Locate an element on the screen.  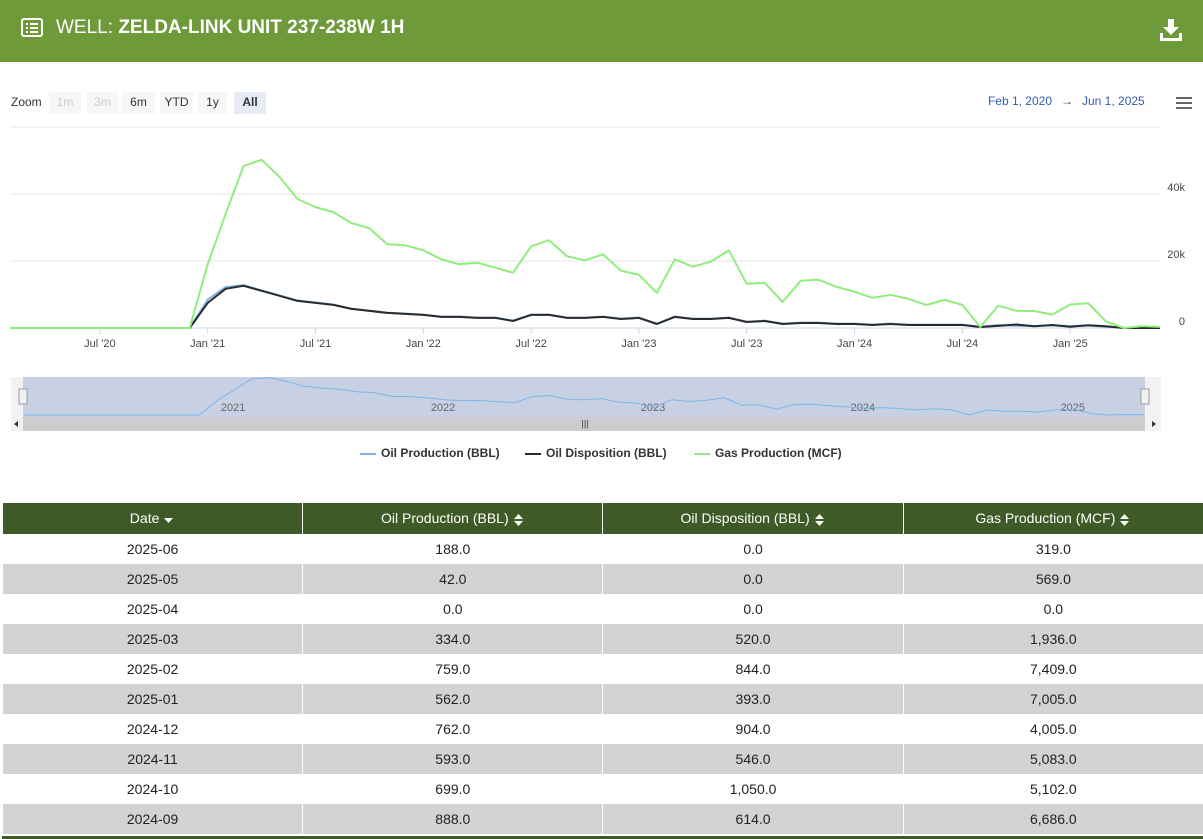
table-cell: 0.0 is located at coordinates (753, 579).